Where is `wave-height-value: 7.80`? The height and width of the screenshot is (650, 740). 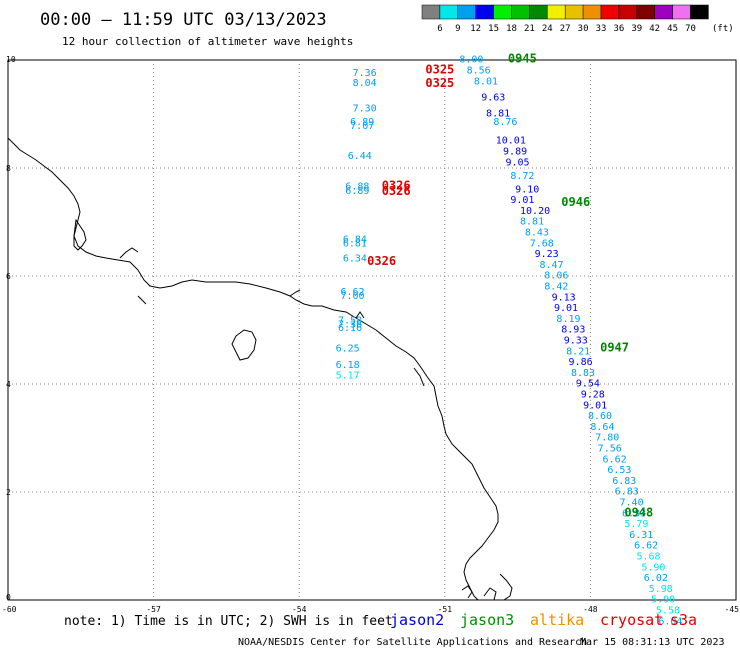
wave-height-value: 7.80 is located at coordinates (607, 438).